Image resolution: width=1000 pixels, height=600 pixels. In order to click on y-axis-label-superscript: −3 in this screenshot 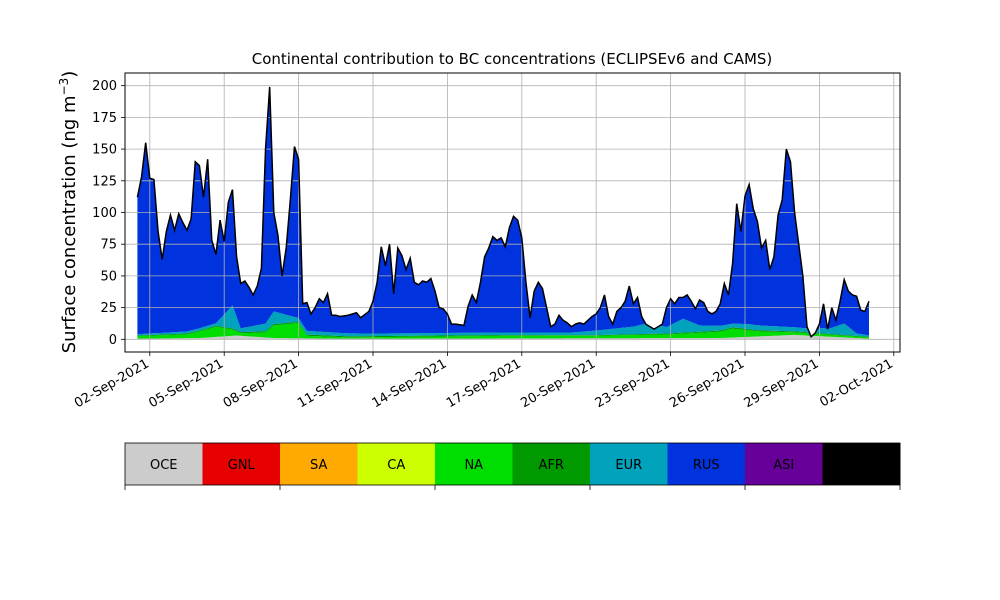, I will do `click(64, 87)`.